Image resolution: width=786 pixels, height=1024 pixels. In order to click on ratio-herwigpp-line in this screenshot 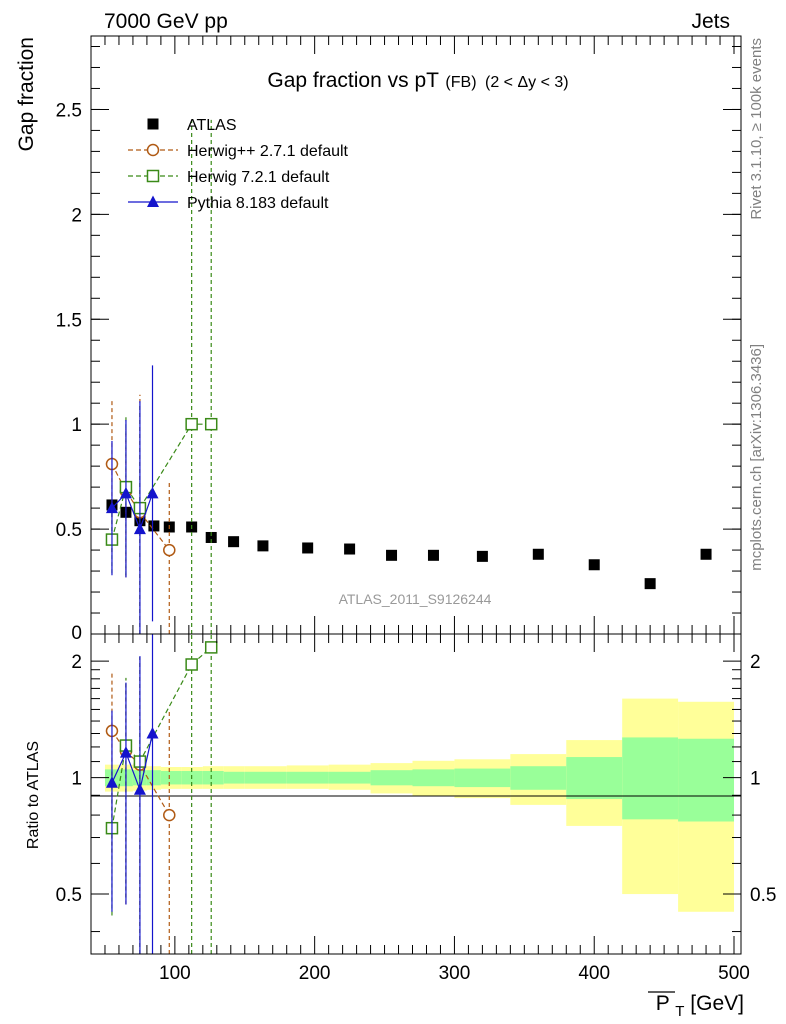, I will do `click(140, 773)`.